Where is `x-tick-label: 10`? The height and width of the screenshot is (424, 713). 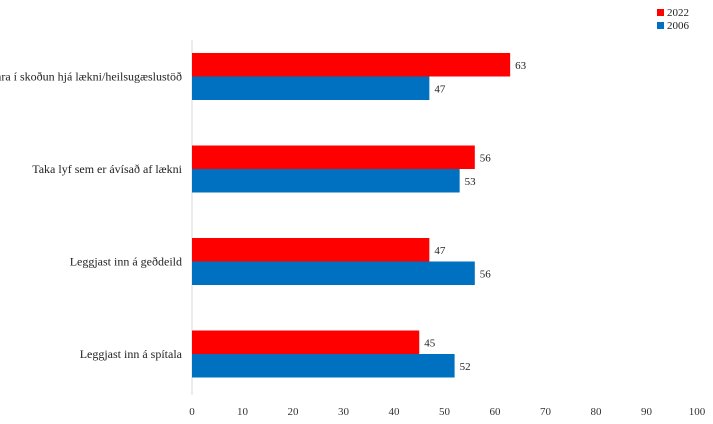 x-tick-label: 10 is located at coordinates (243, 412).